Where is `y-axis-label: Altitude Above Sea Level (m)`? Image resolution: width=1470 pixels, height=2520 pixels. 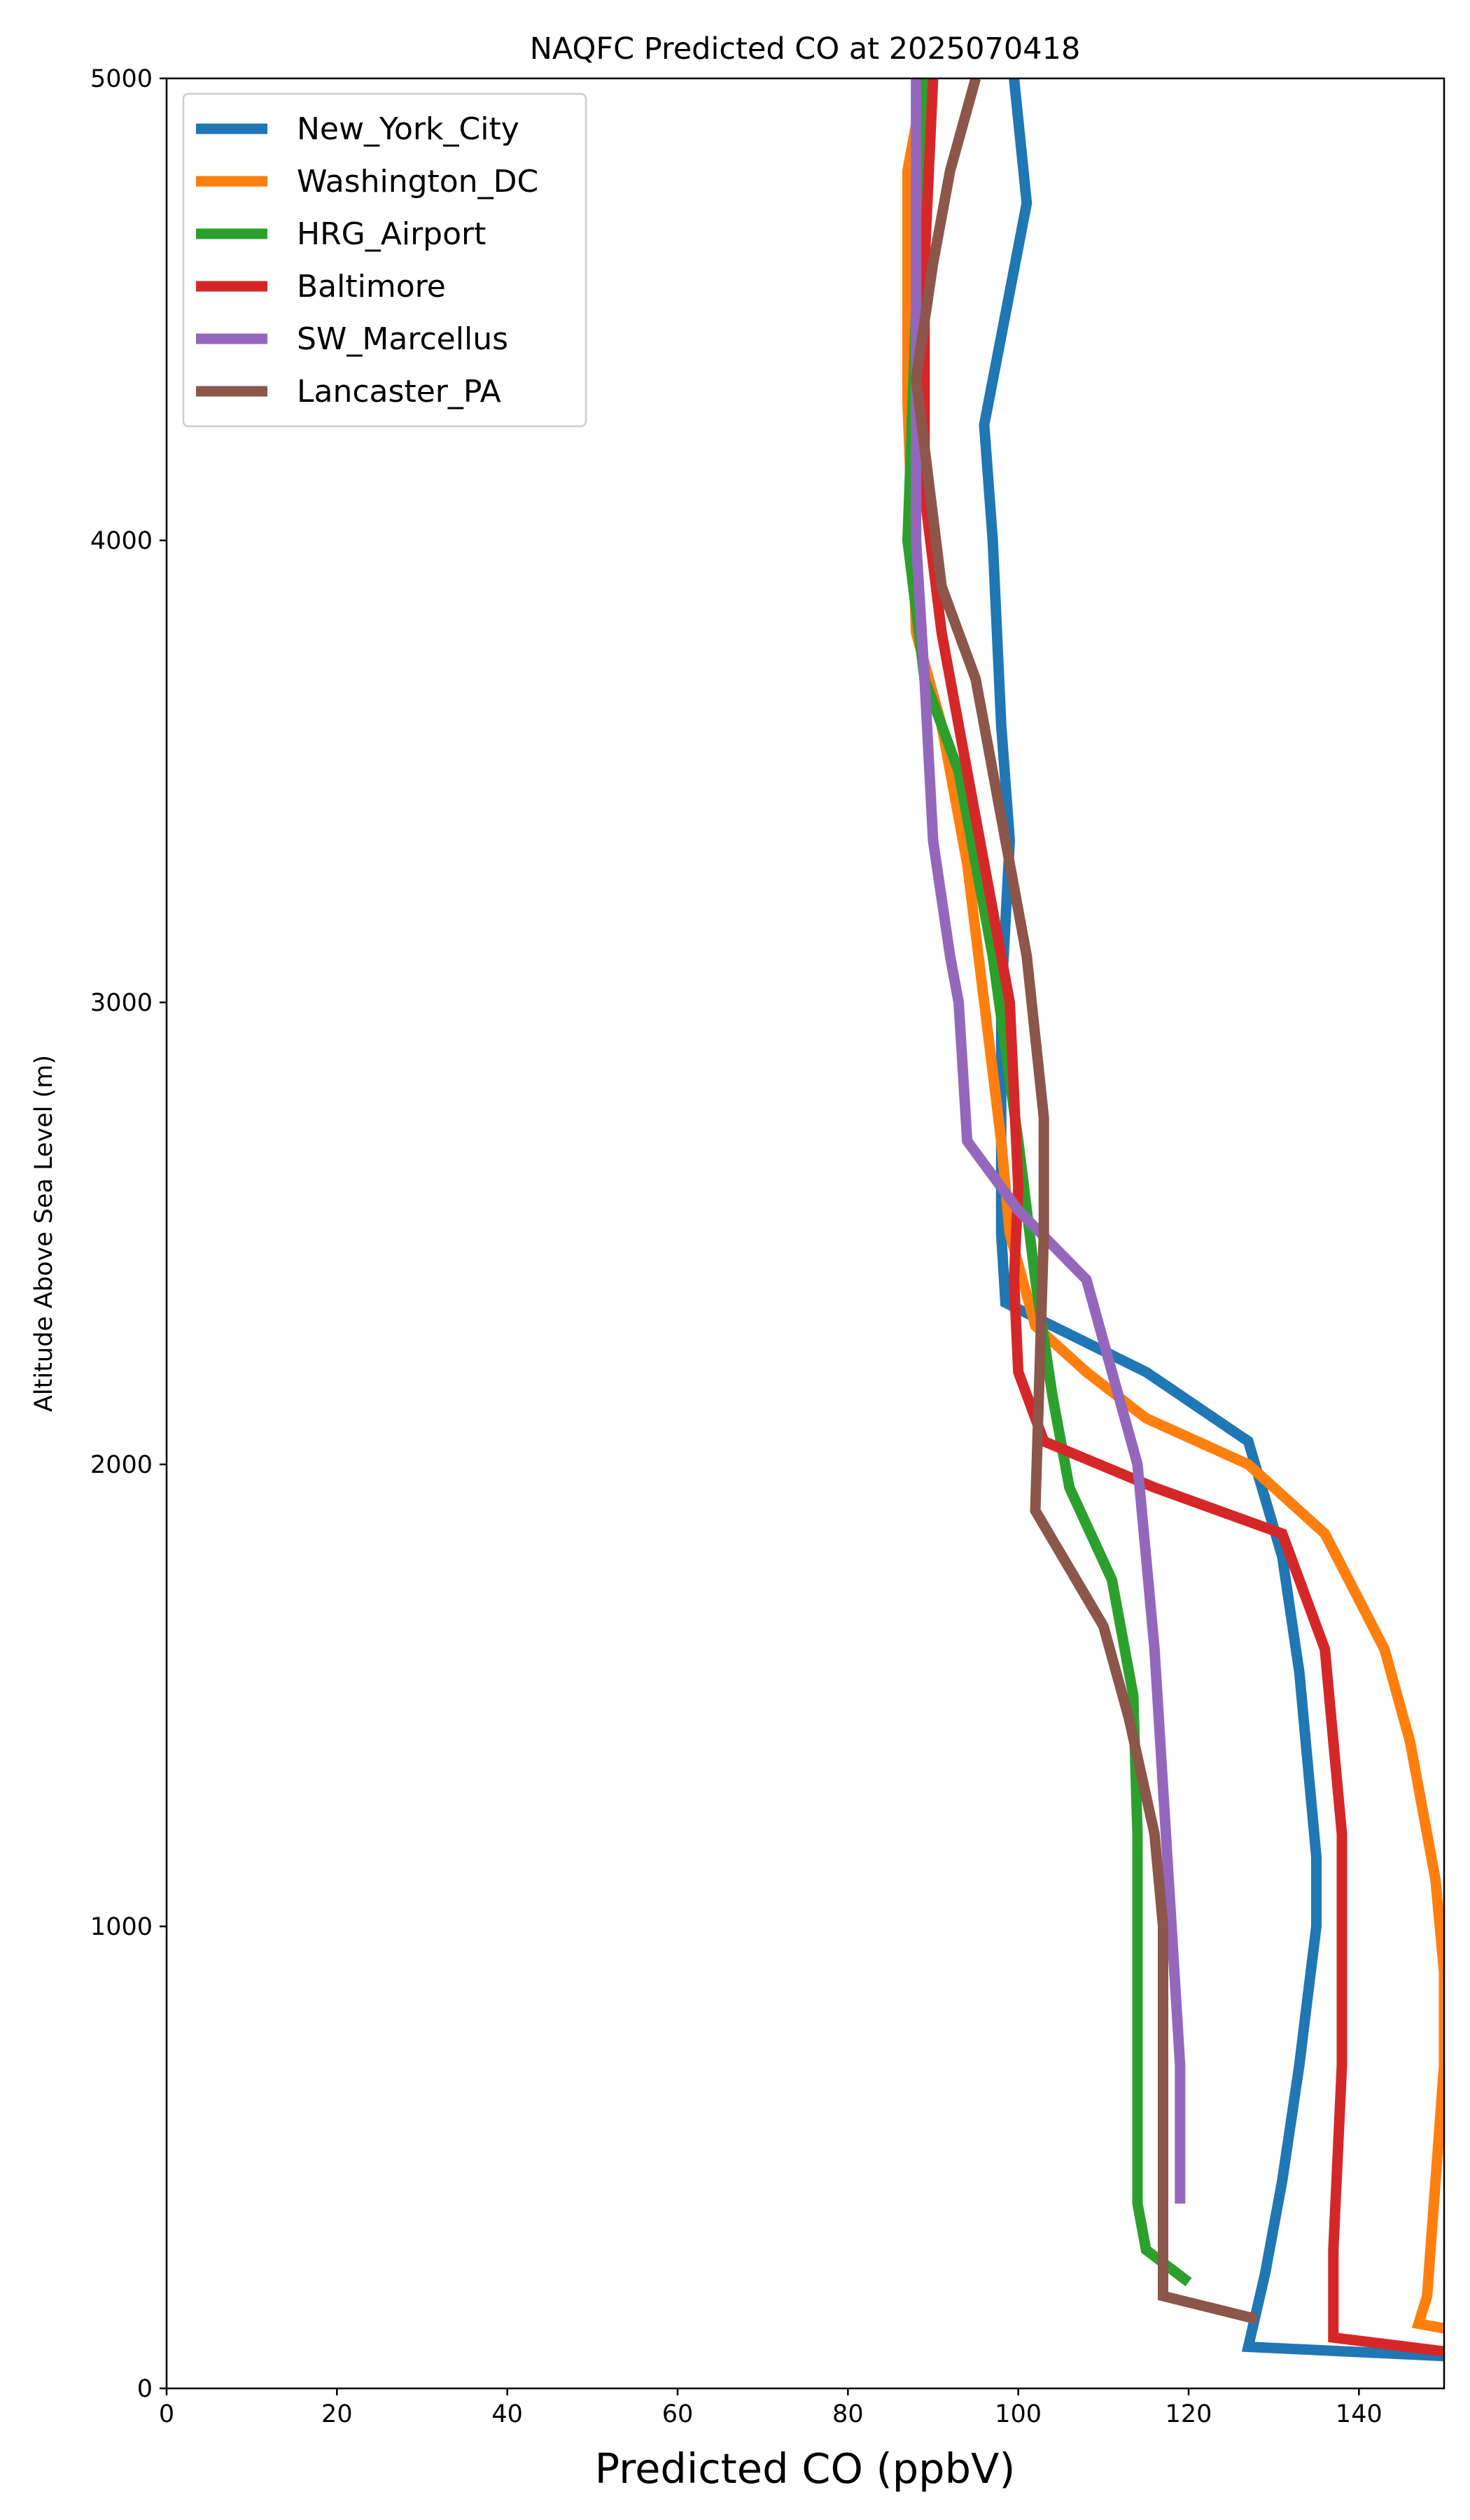 y-axis-label: Altitude Above Sea Level (m) is located at coordinates (44, 1233).